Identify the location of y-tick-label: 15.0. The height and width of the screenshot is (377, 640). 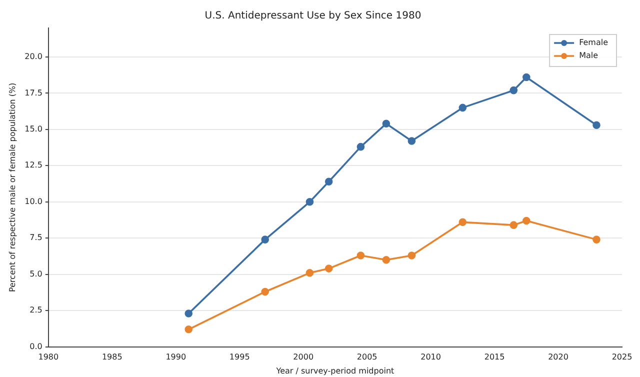
(33, 129).